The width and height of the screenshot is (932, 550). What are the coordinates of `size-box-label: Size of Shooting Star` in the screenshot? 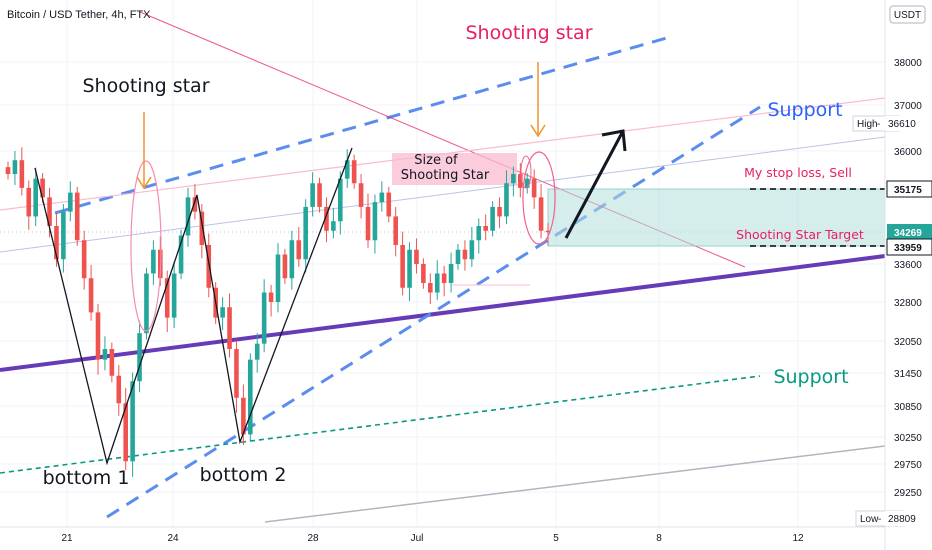 It's located at (445, 168).